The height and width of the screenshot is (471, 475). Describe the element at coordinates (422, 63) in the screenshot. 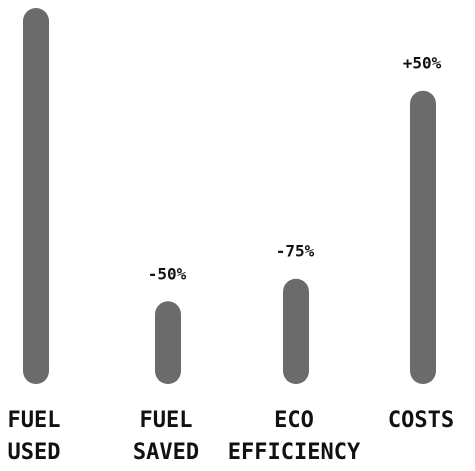

I see `data-label-3: +50%` at that location.